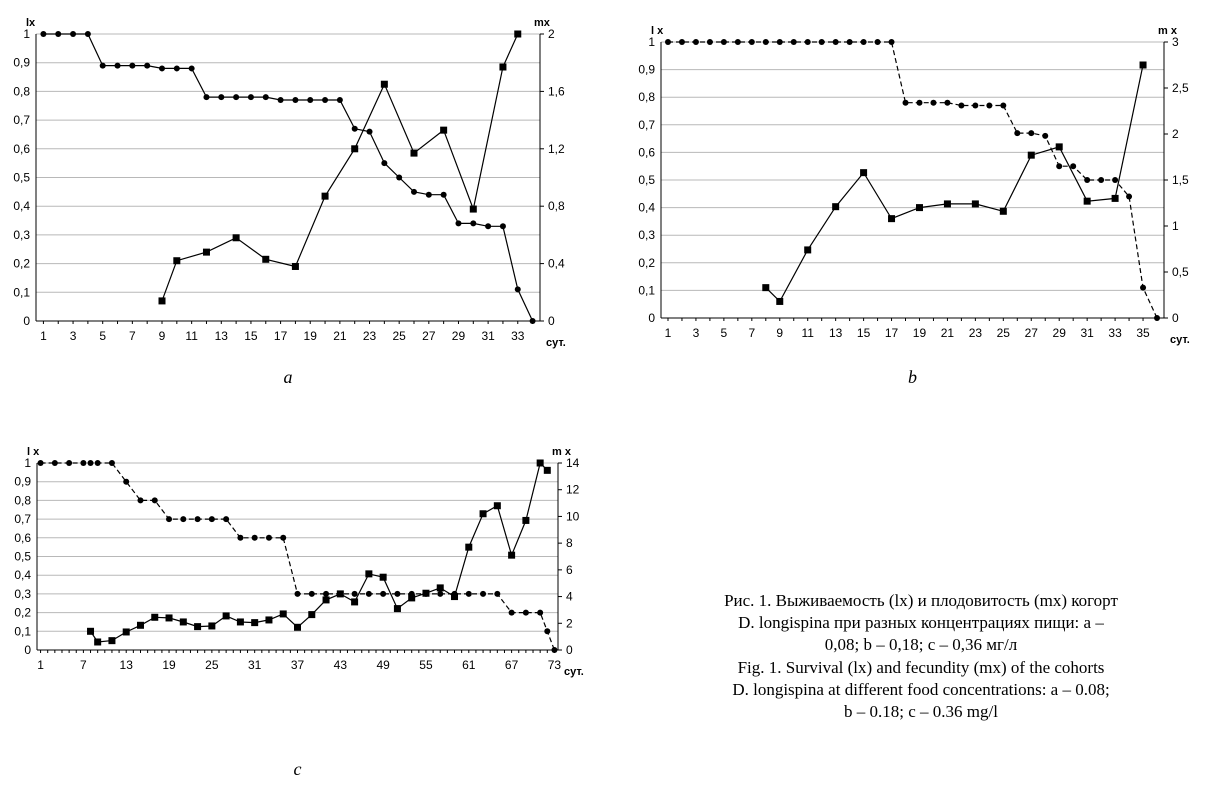 The width and height of the screenshot is (1206, 805). I want to click on y-left-tick-label: 0,2, so click(21, 264).